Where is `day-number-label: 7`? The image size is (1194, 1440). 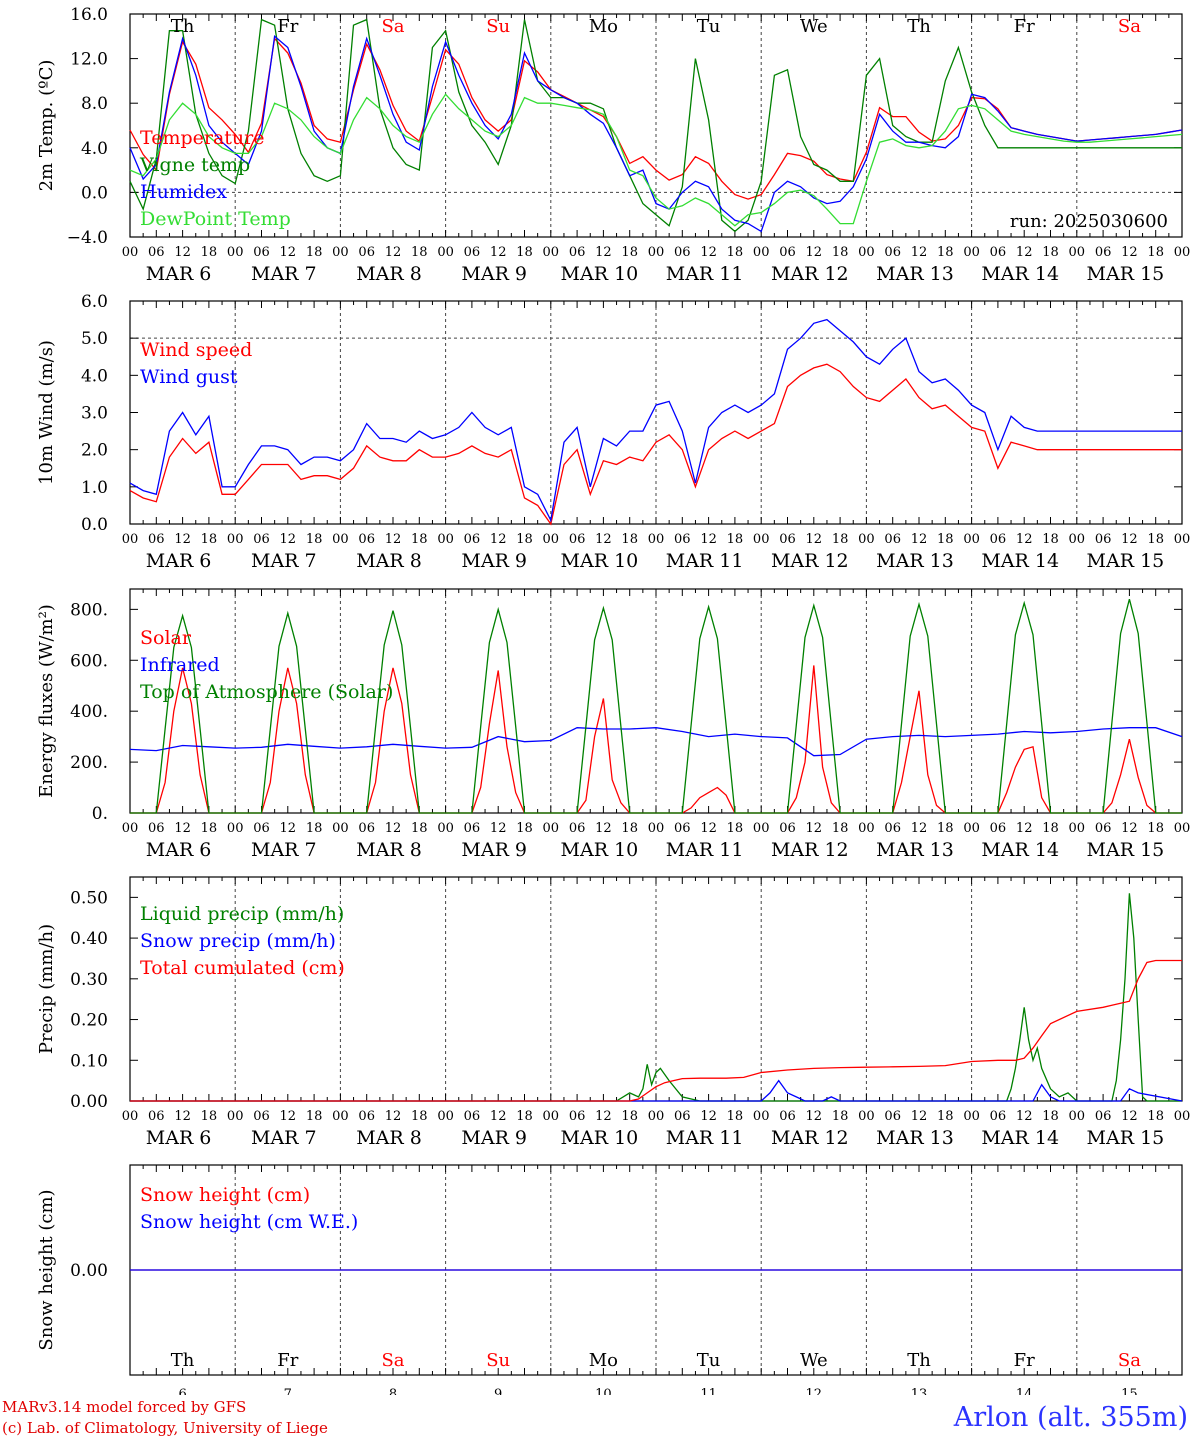 day-number-label: 7 is located at coordinates (288, 1391).